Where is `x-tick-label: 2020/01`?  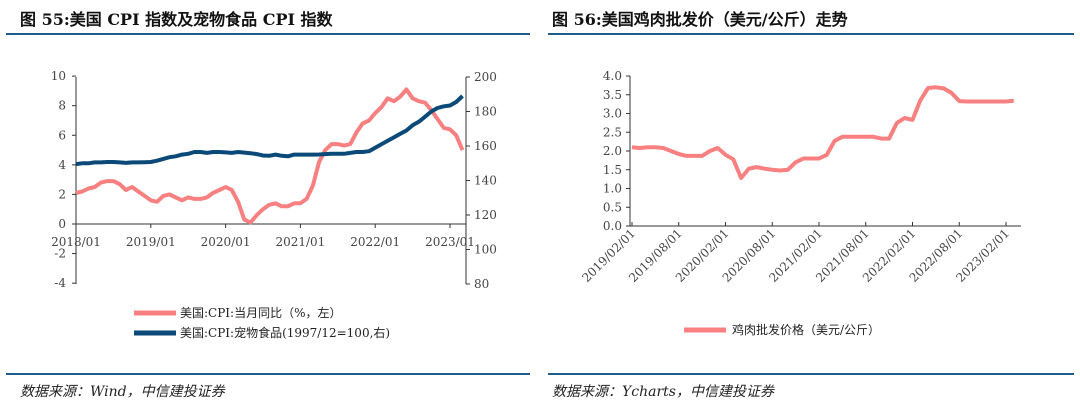
x-tick-label: 2020/01 is located at coordinates (226, 242).